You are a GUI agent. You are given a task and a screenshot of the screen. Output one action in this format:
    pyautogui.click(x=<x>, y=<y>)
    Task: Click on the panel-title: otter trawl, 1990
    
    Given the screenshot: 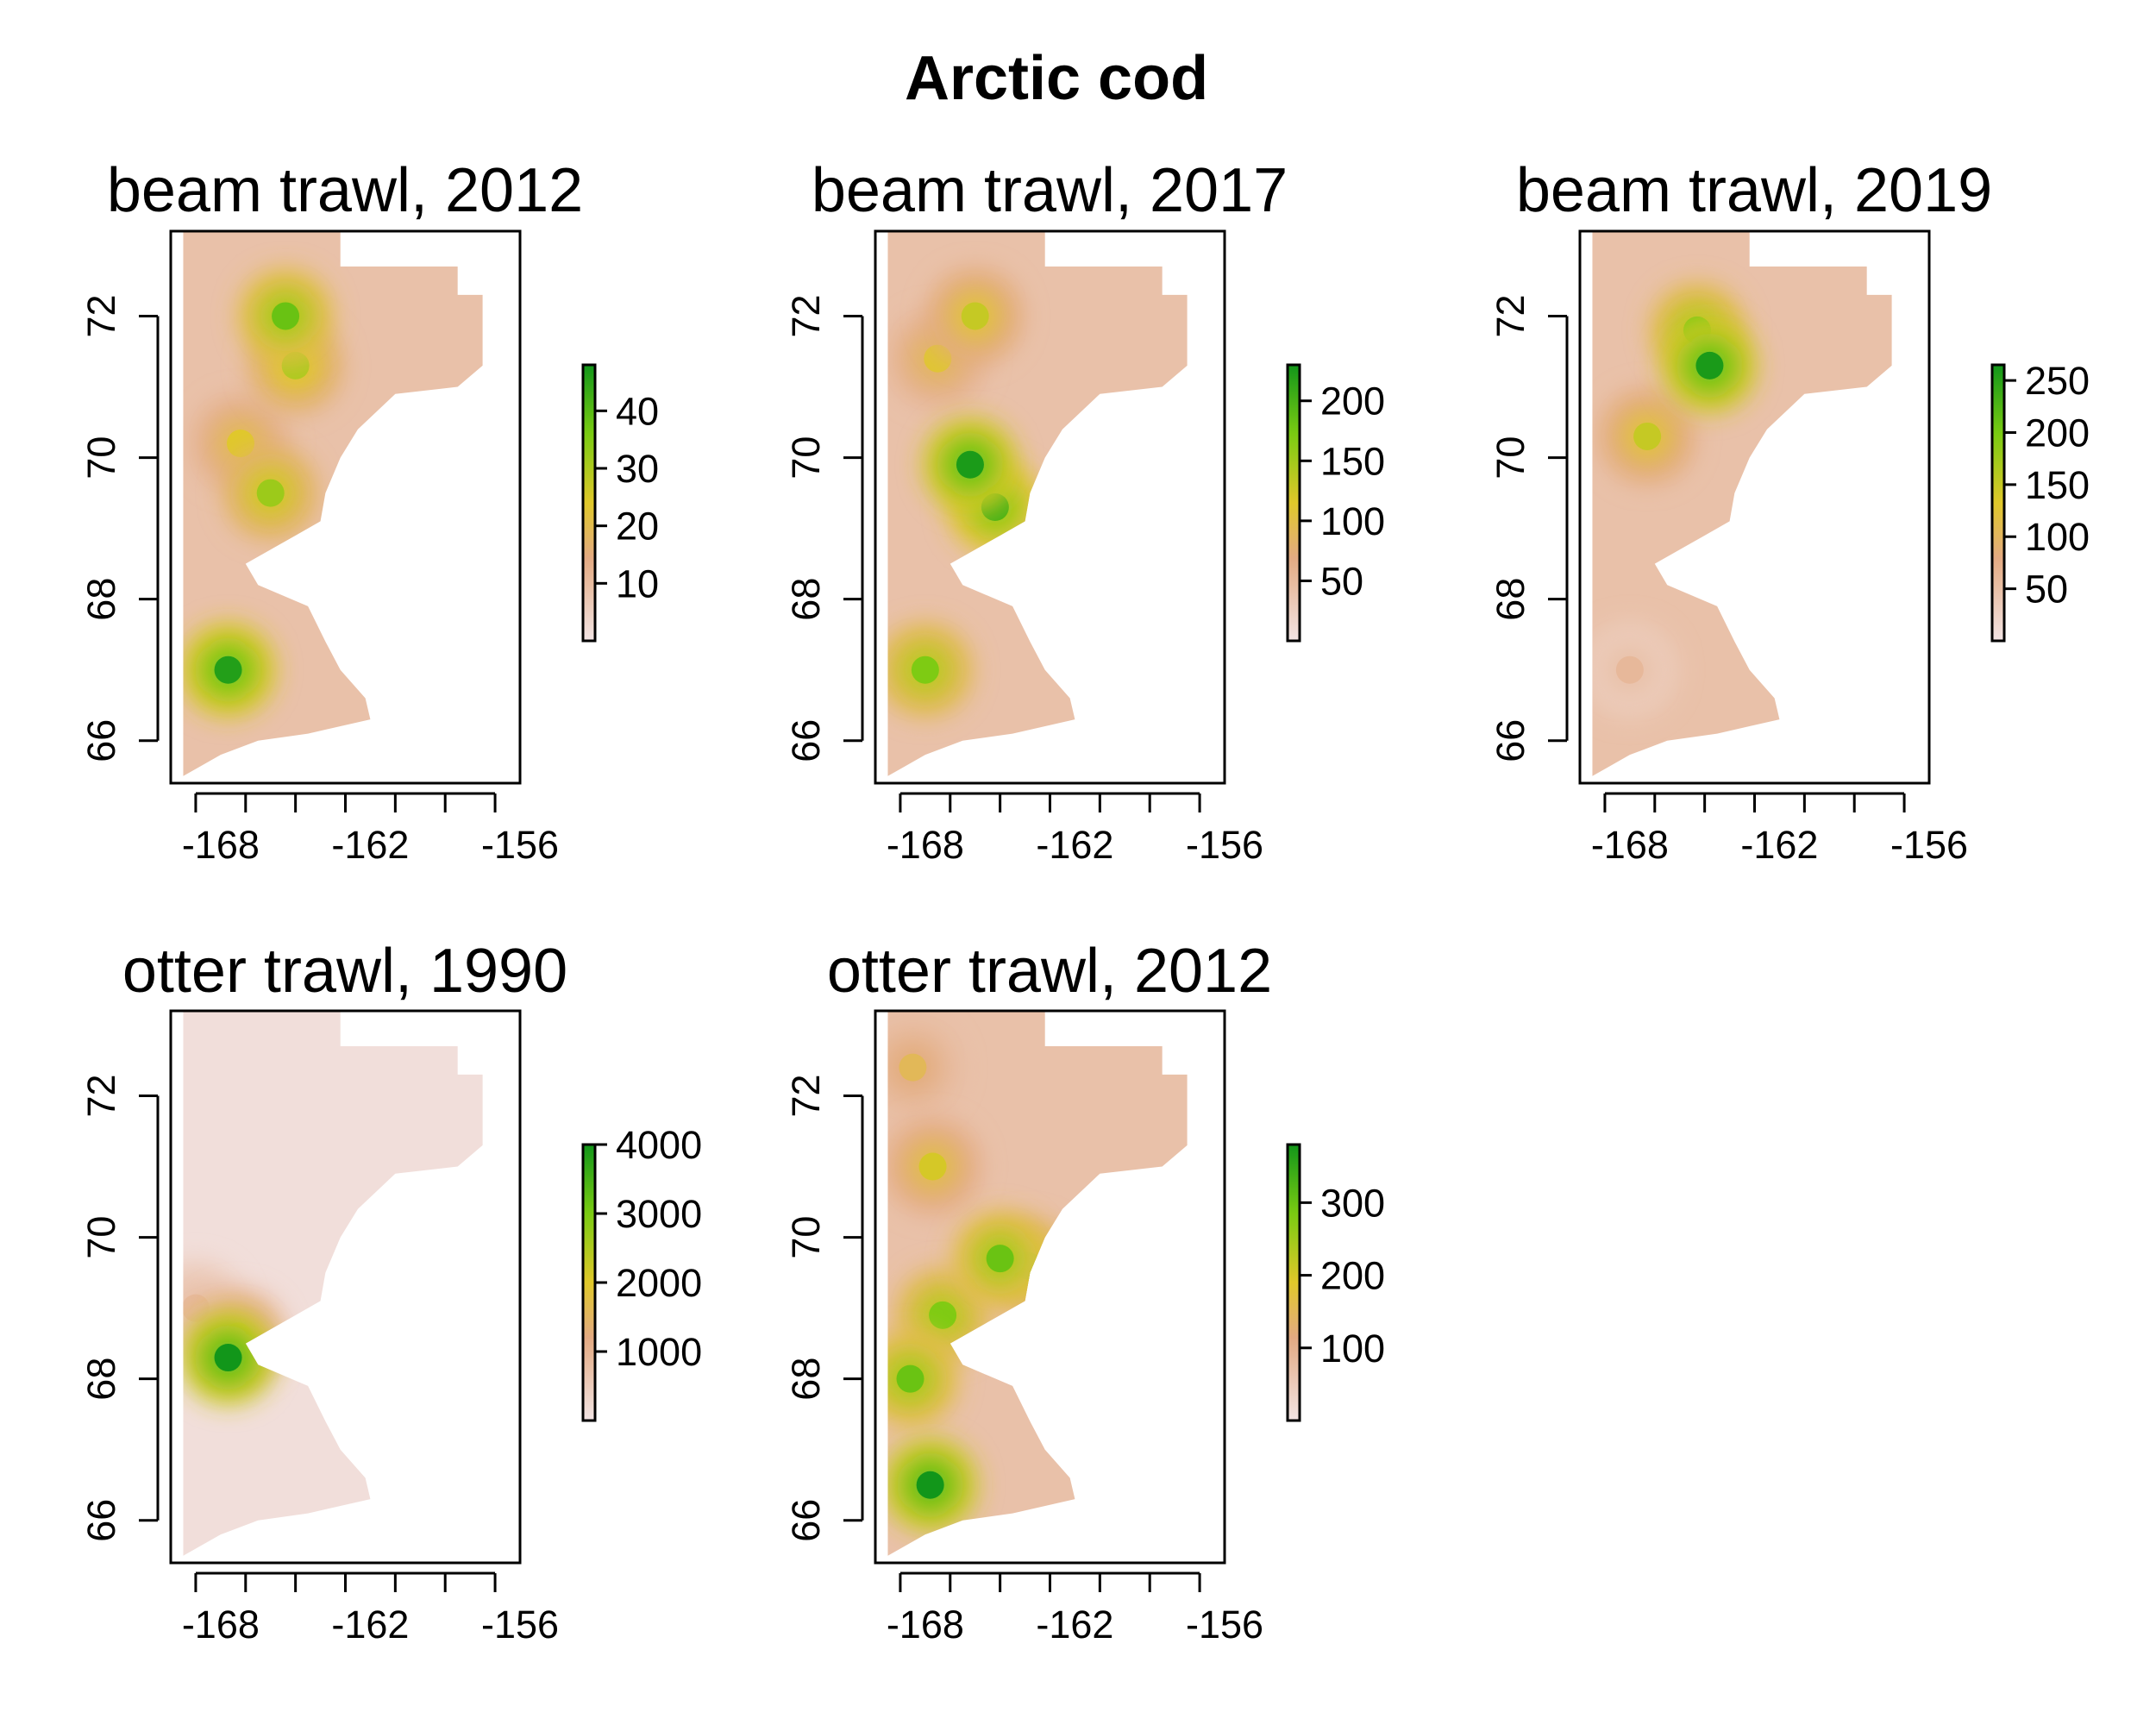 What is the action you would take?
    pyautogui.click(x=344, y=972)
    